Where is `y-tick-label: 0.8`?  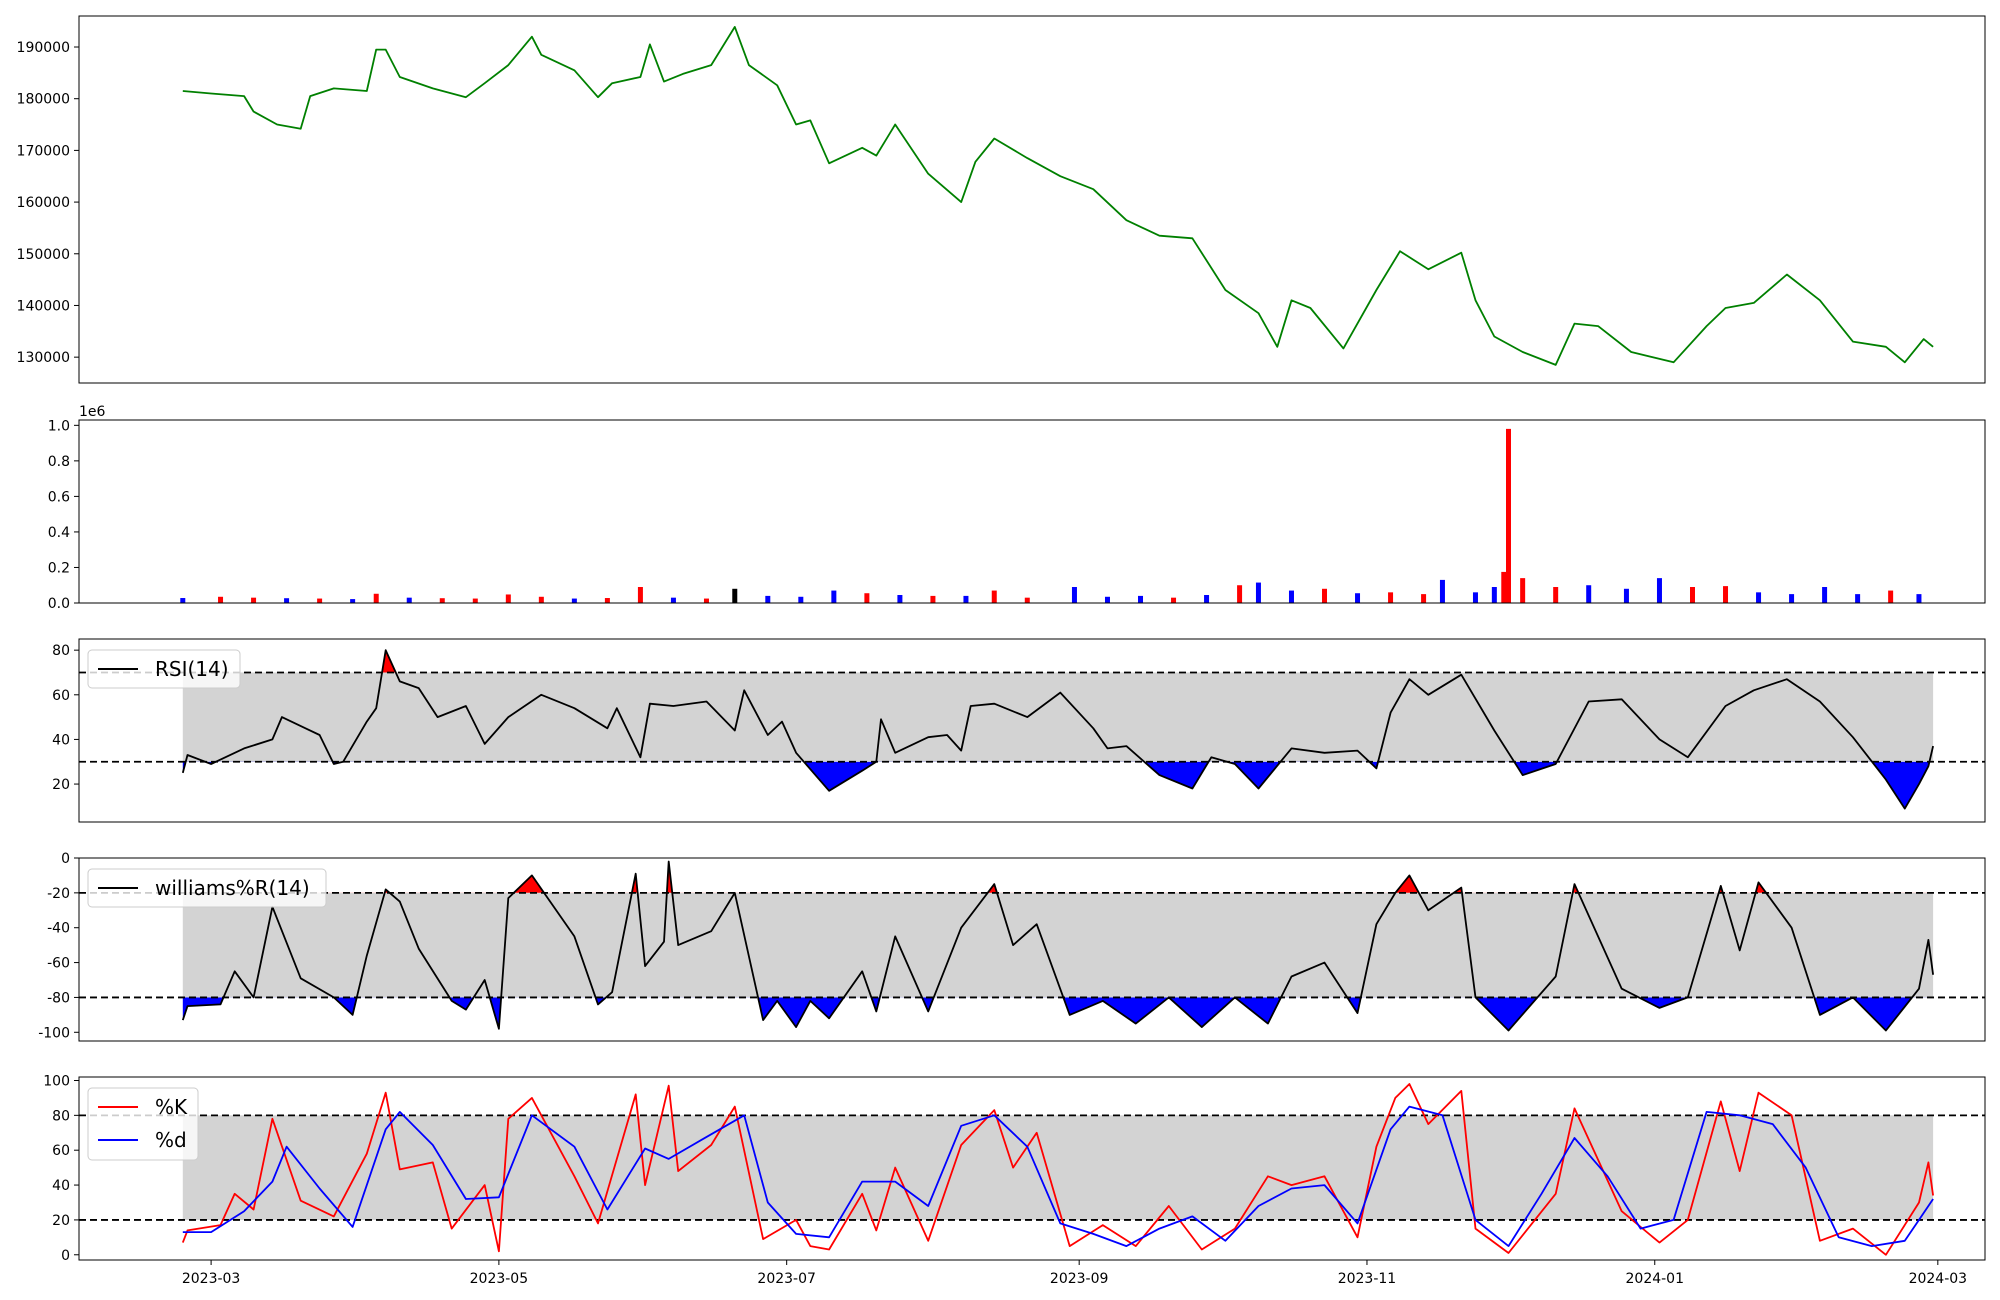
y-tick-label: 0.8 is located at coordinates (59, 462).